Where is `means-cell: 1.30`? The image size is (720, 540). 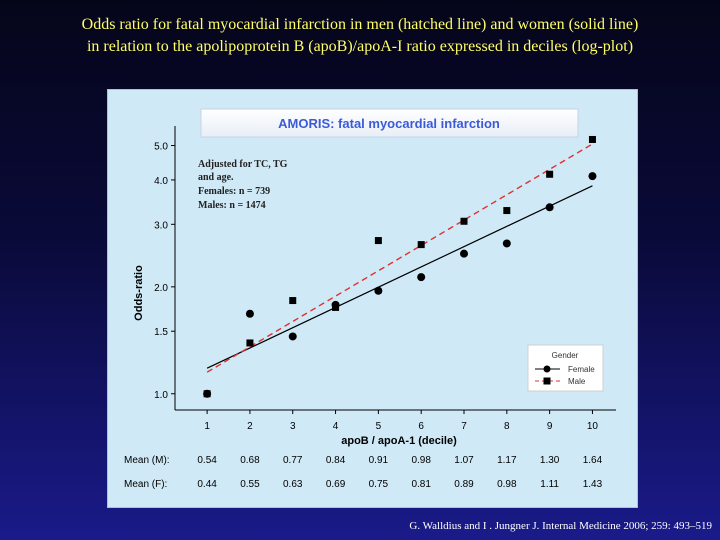 means-cell: 1.30 is located at coordinates (550, 460).